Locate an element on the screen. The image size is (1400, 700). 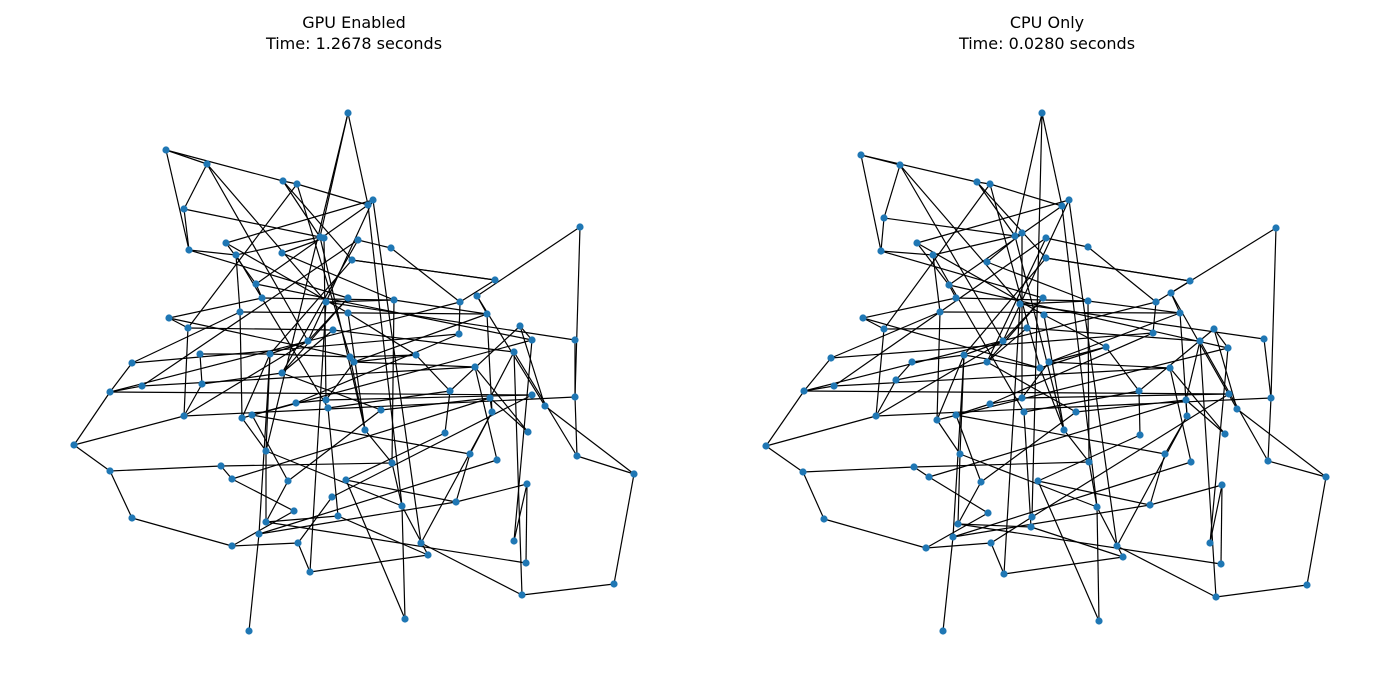
panel-title-cpu-time: Time: 0.0280 seconds is located at coordinates (1047, 43).